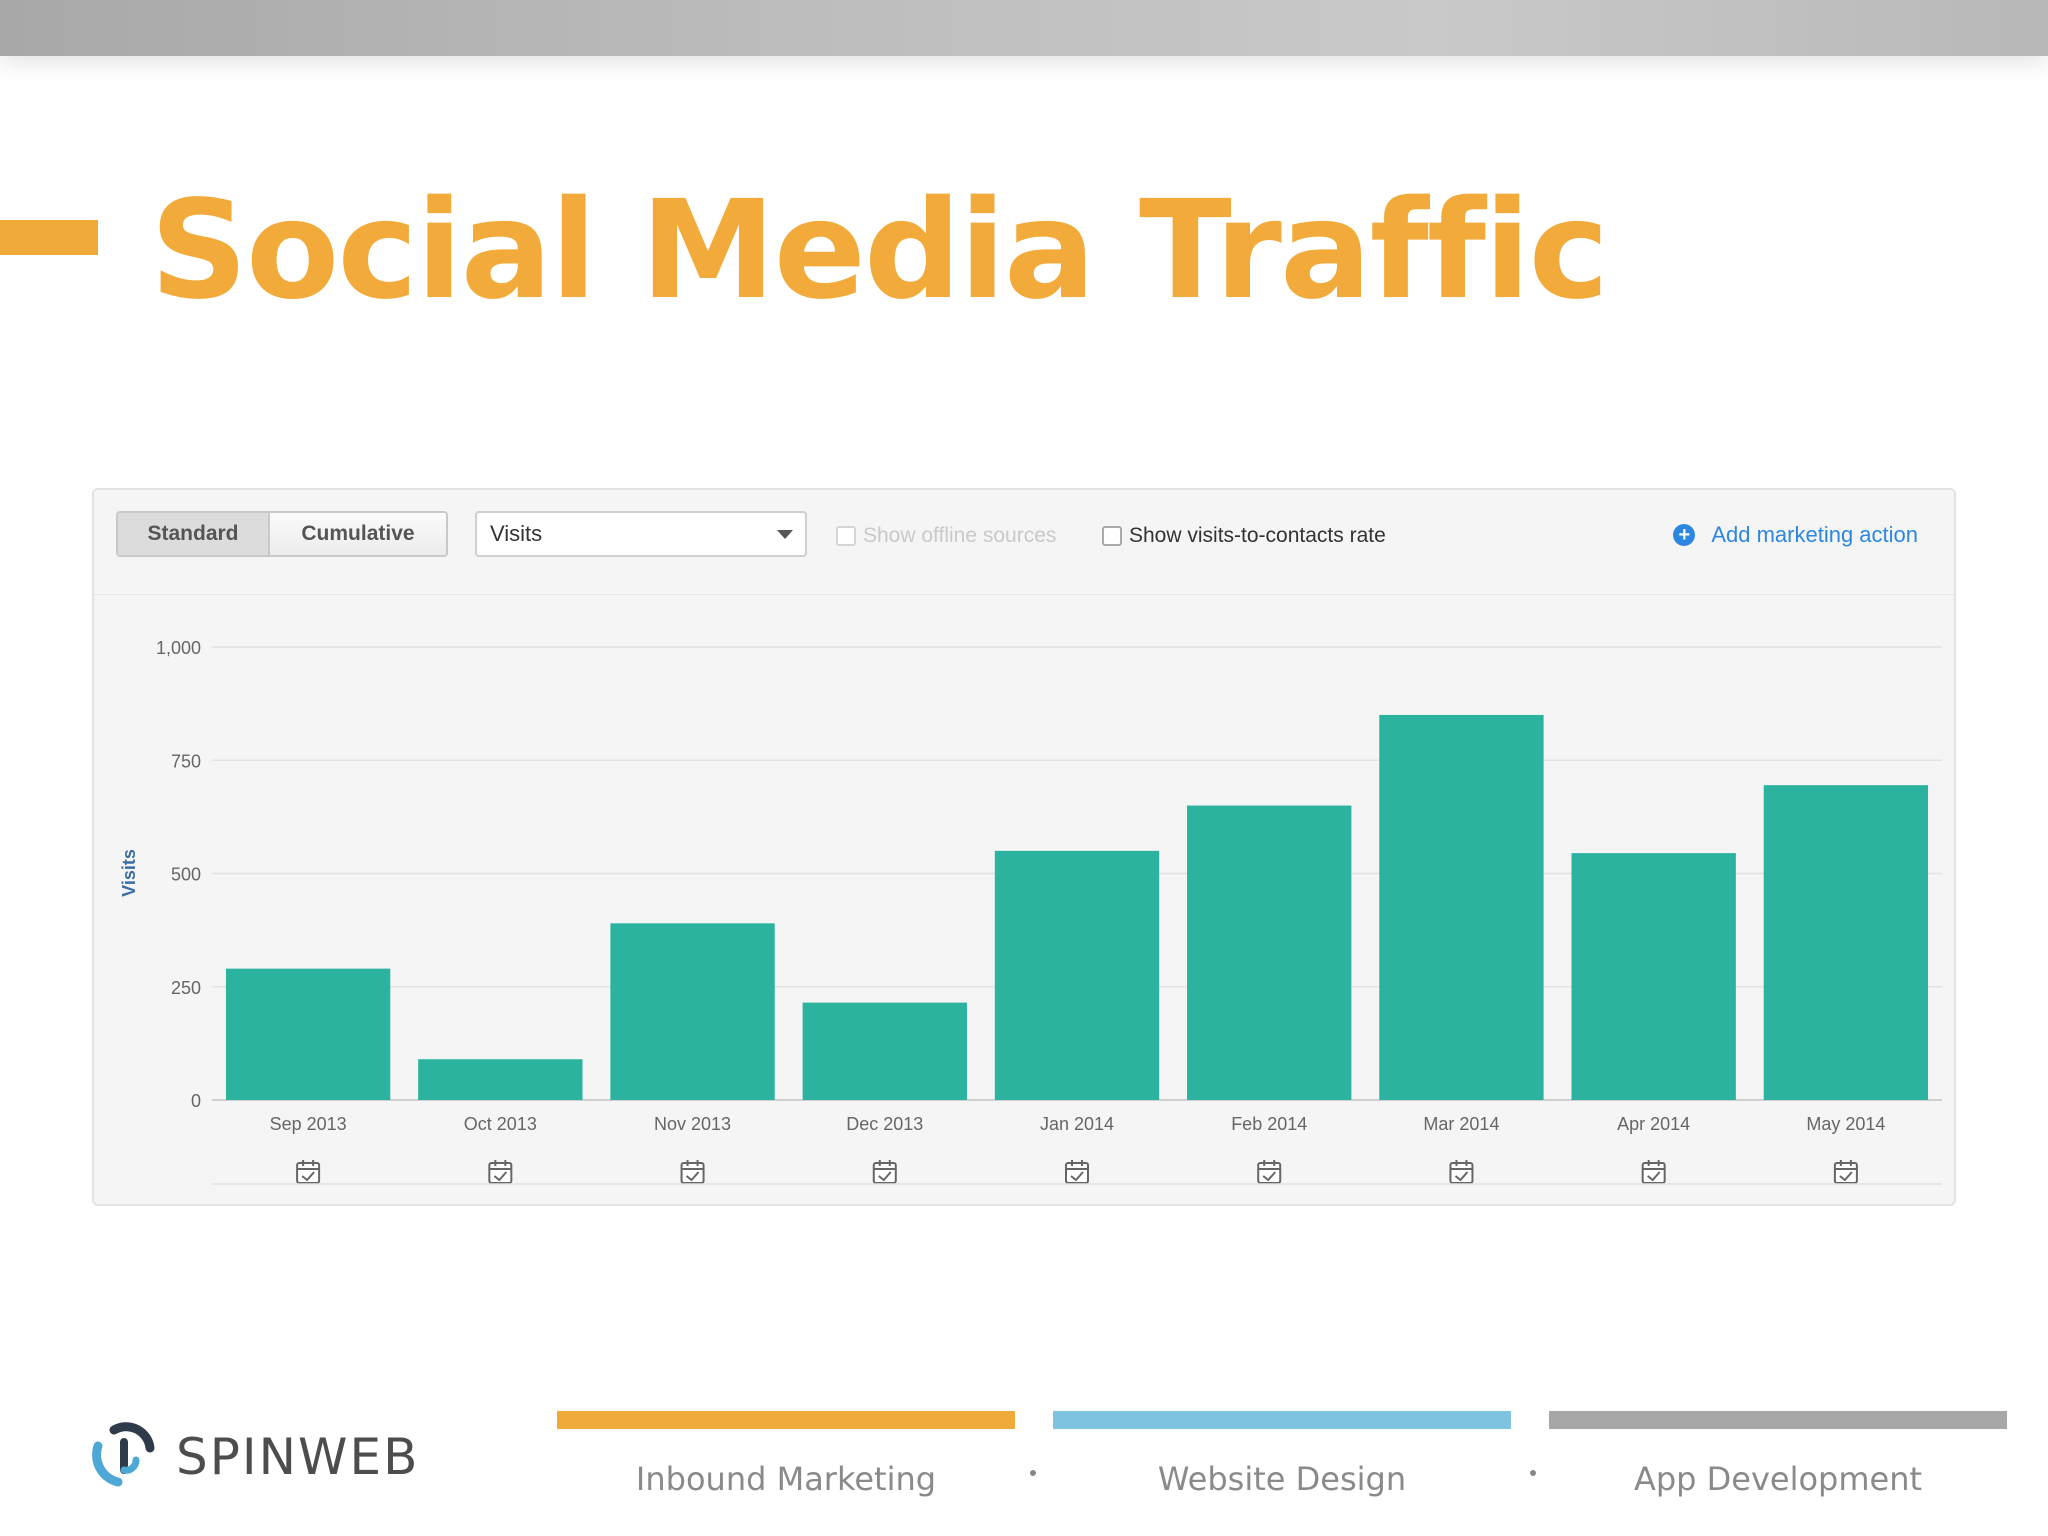 The width and height of the screenshot is (2048, 1536). What do you see at coordinates (786, 1420) in the screenshot?
I see `service-bar-inbound-marketing` at bounding box center [786, 1420].